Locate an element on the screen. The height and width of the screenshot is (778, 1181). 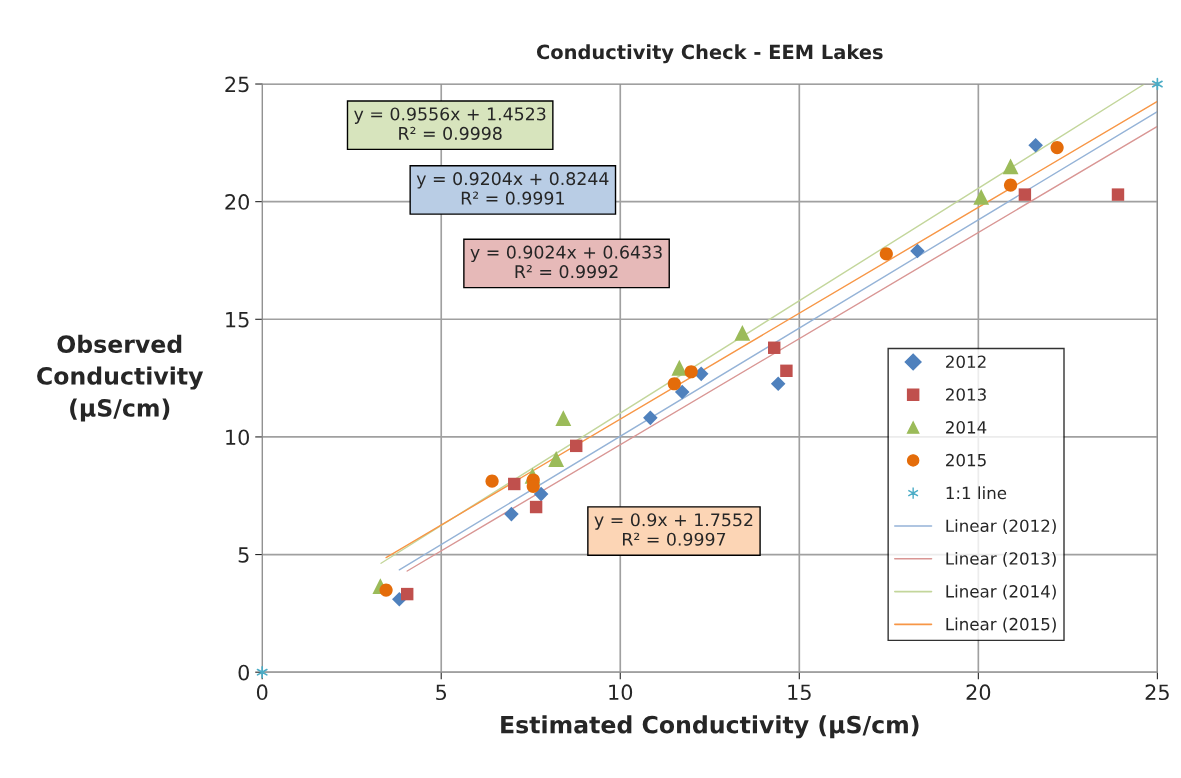
x-tick-label: 5 is located at coordinates (441, 692).